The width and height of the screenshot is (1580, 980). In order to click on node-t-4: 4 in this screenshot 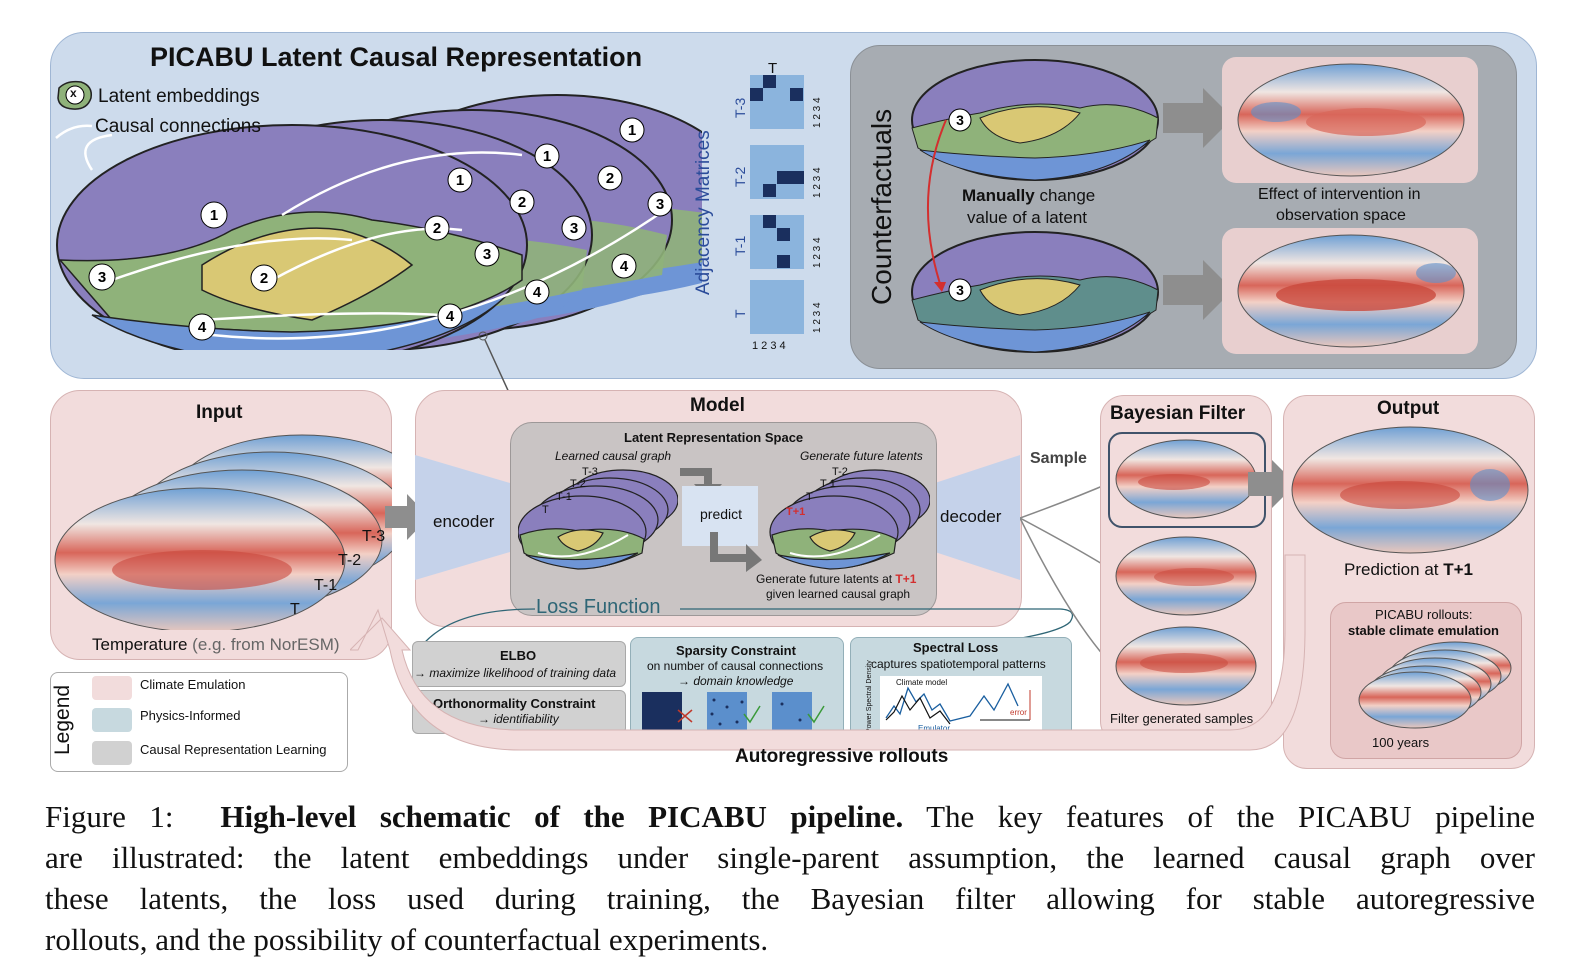, I will do `click(202, 327)`.